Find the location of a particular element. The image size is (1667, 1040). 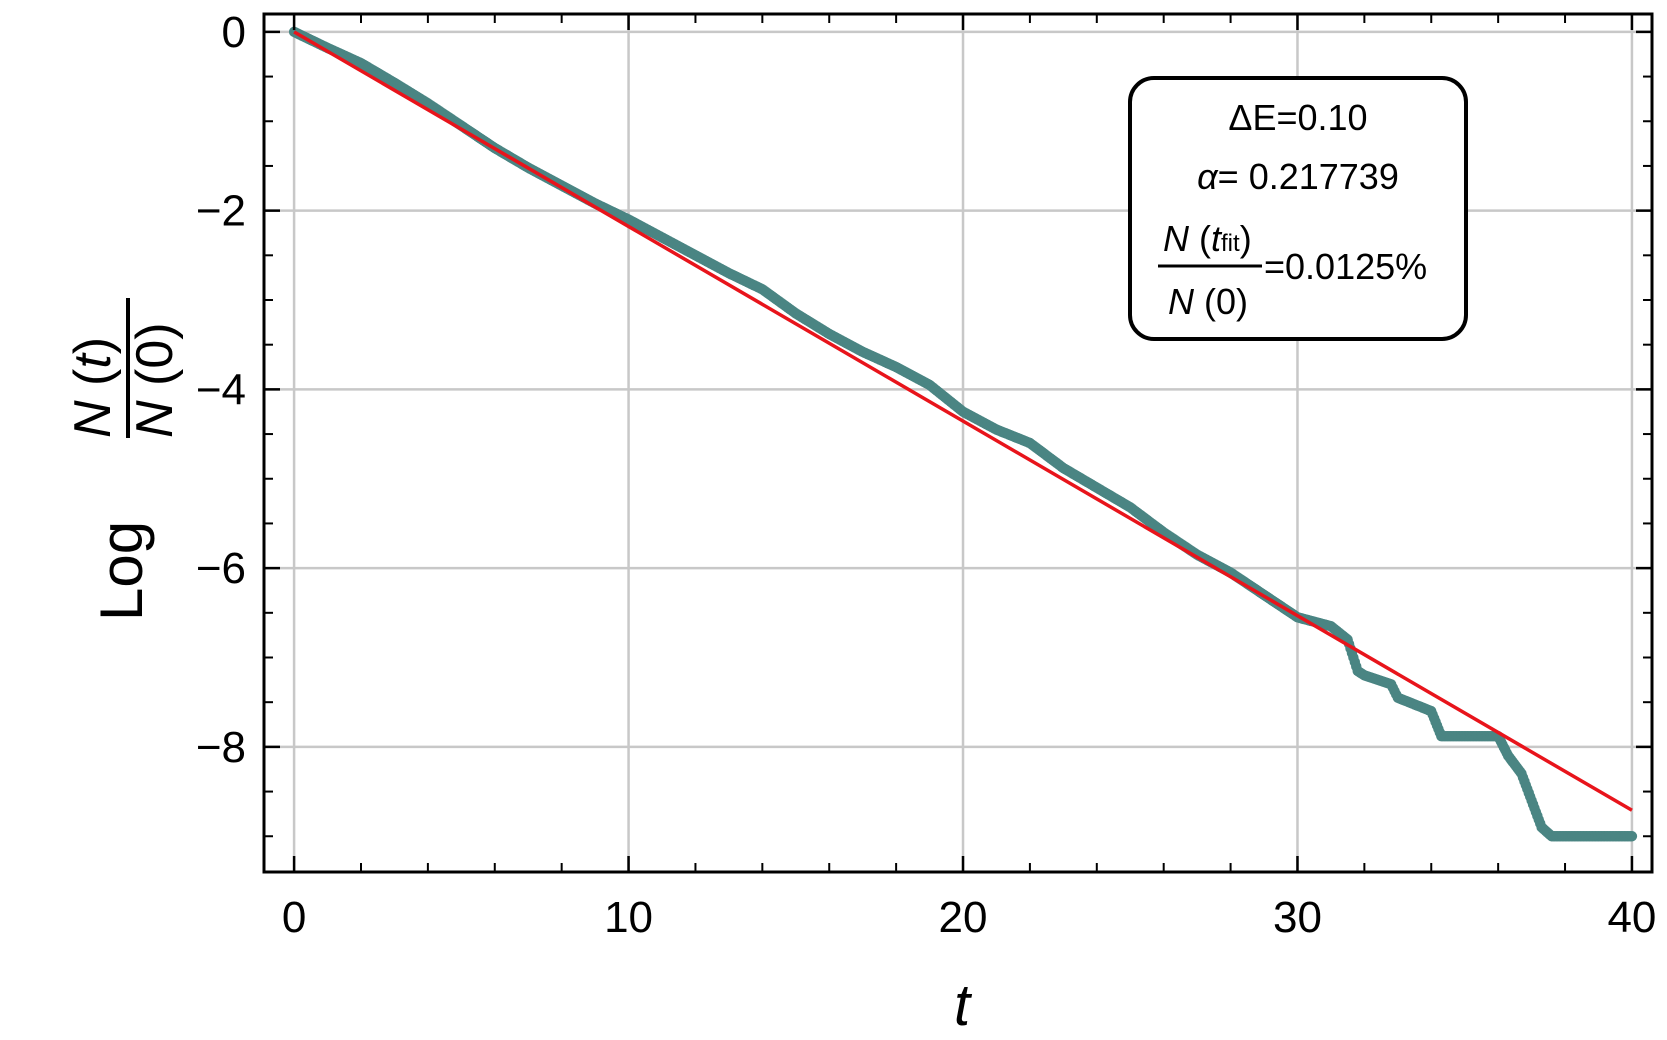

x-tick-label: 10 is located at coordinates (628, 917).